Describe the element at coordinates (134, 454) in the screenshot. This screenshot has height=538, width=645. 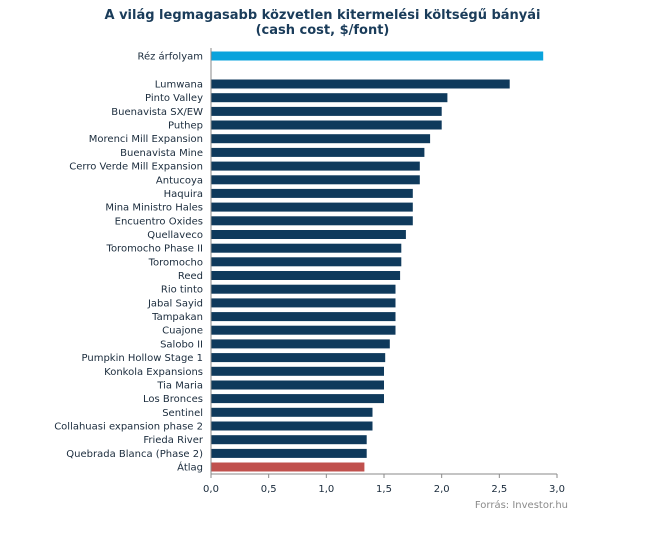
I see `category-label: Quebrada Blanca (Phase 2)` at that location.